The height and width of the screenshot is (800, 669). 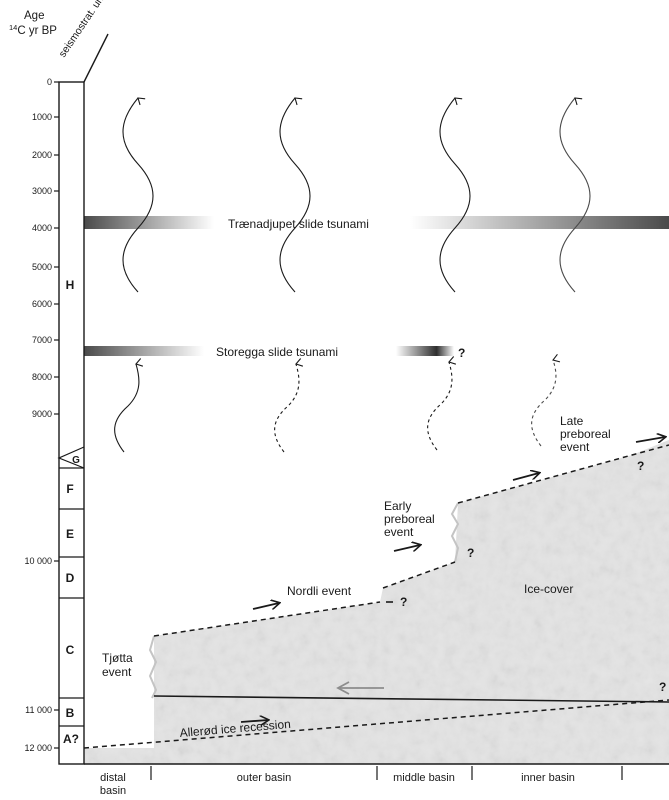 I want to click on seismostrat-unit-title: seismostrat. unit, so click(x=83, y=30).